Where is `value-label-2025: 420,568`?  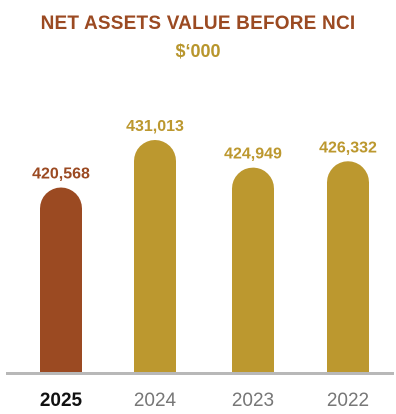
value-label-2025: 420,568 is located at coordinates (61, 174).